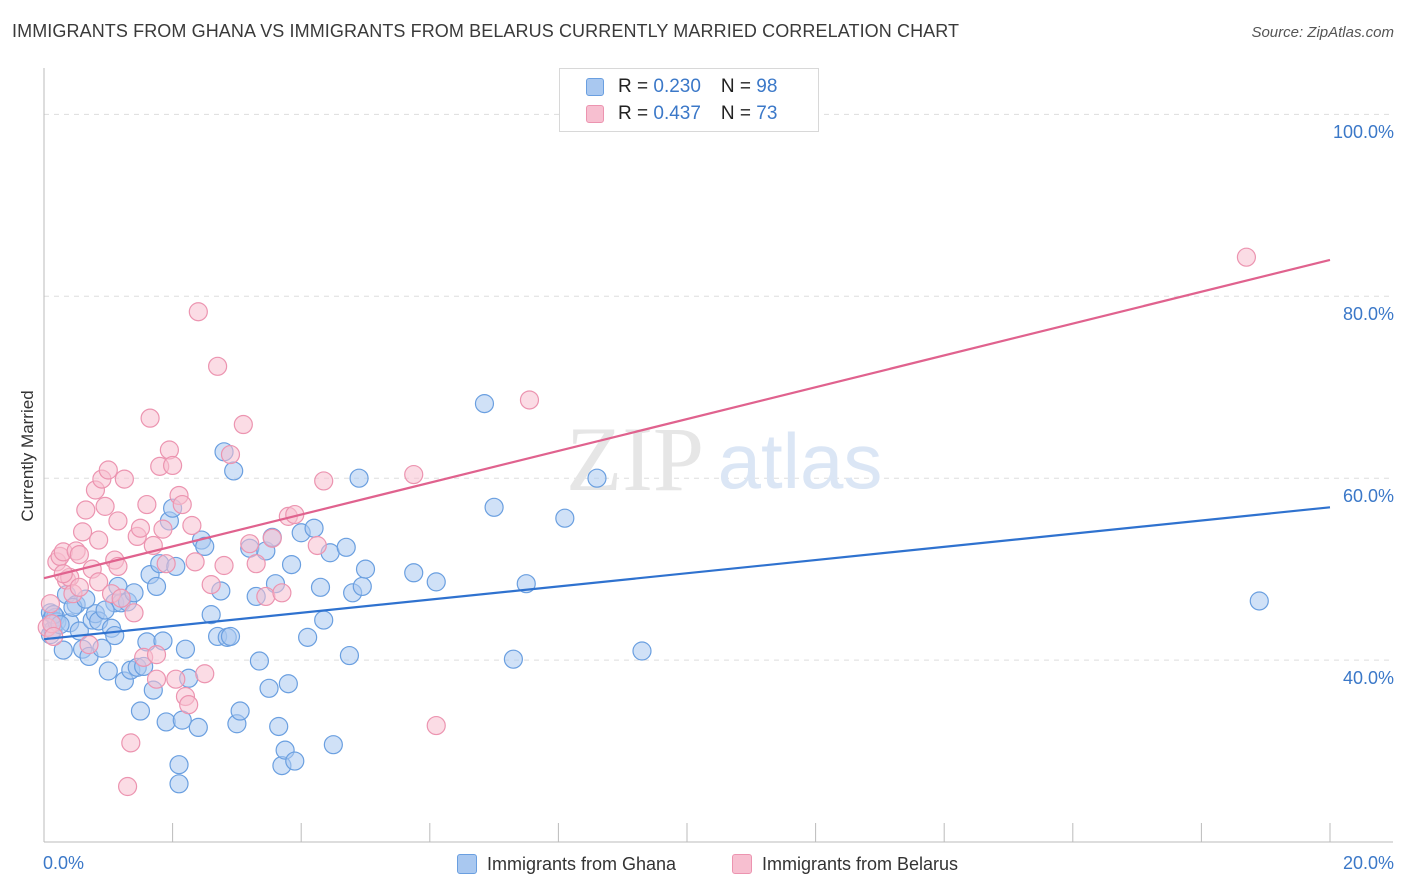  What do you see at coordinates (1368, 863) in the screenshot?
I see `x-tick-label-max: 20.0%` at bounding box center [1368, 863].